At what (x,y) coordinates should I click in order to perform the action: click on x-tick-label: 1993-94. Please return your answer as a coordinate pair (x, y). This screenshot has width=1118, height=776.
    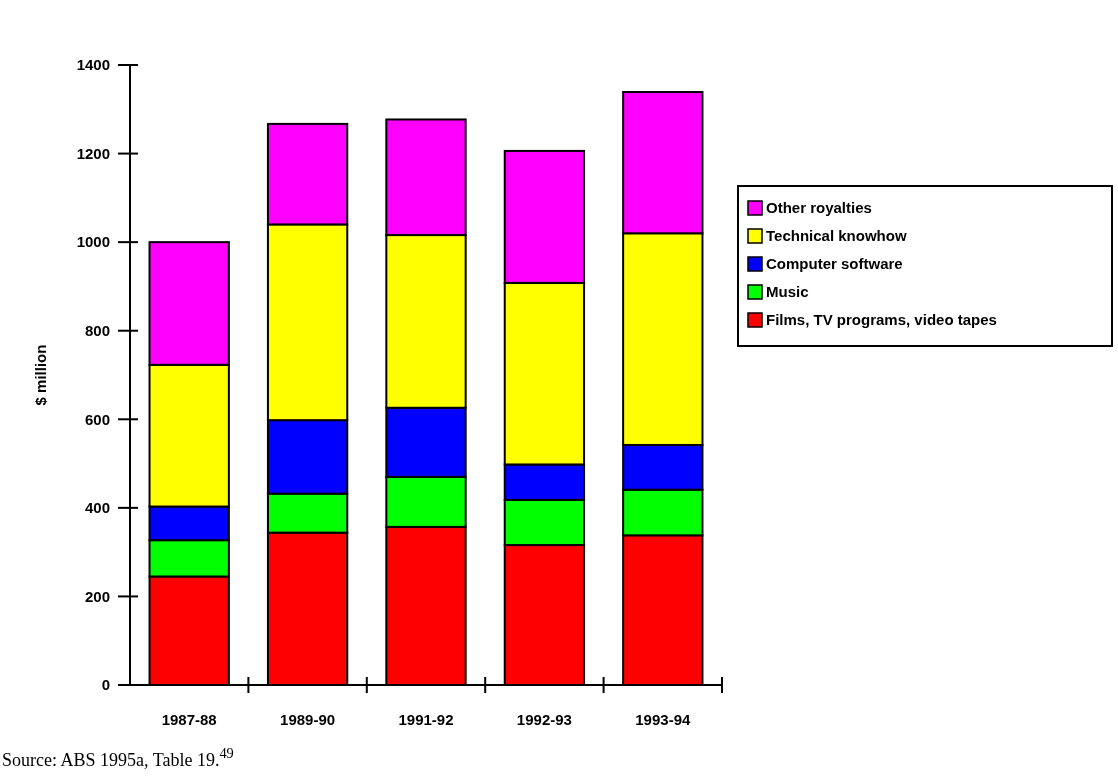
    Looking at the image, I should click on (663, 719).